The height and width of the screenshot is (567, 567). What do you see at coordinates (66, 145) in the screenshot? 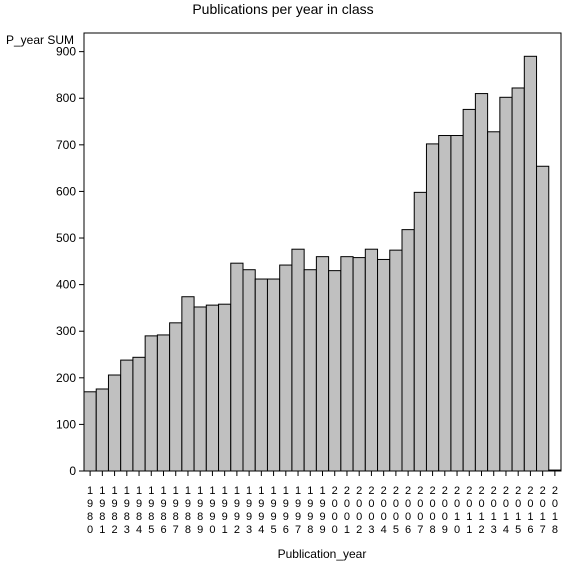
I see `y-tick-label: 700` at bounding box center [66, 145].